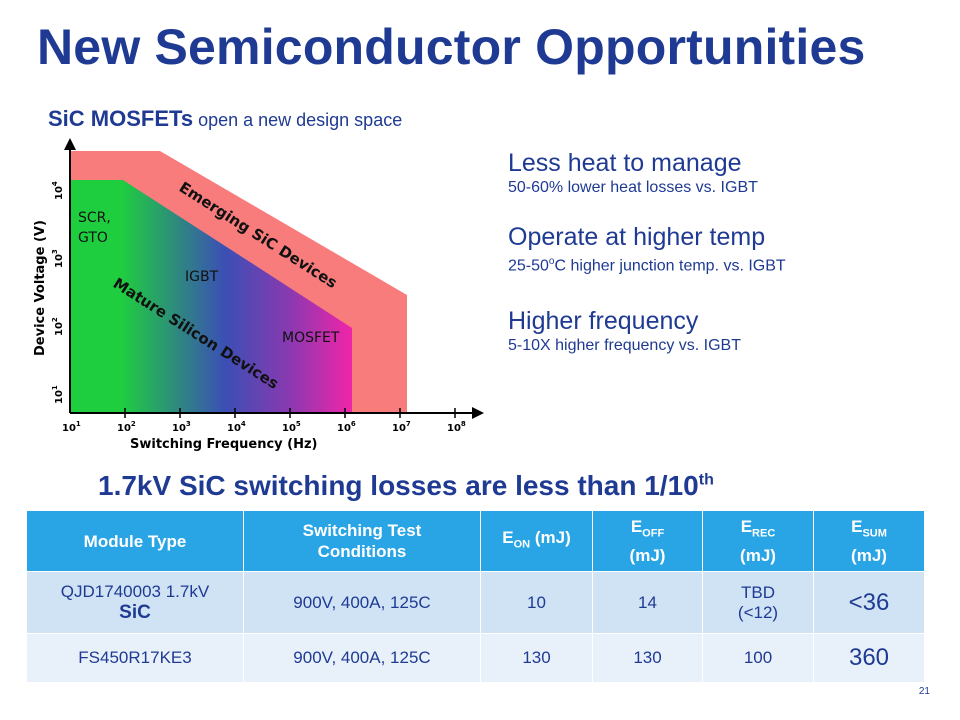 Image resolution: width=960 pixels, height=720 pixels. I want to click on header-erec-sub: REC, so click(764, 533).